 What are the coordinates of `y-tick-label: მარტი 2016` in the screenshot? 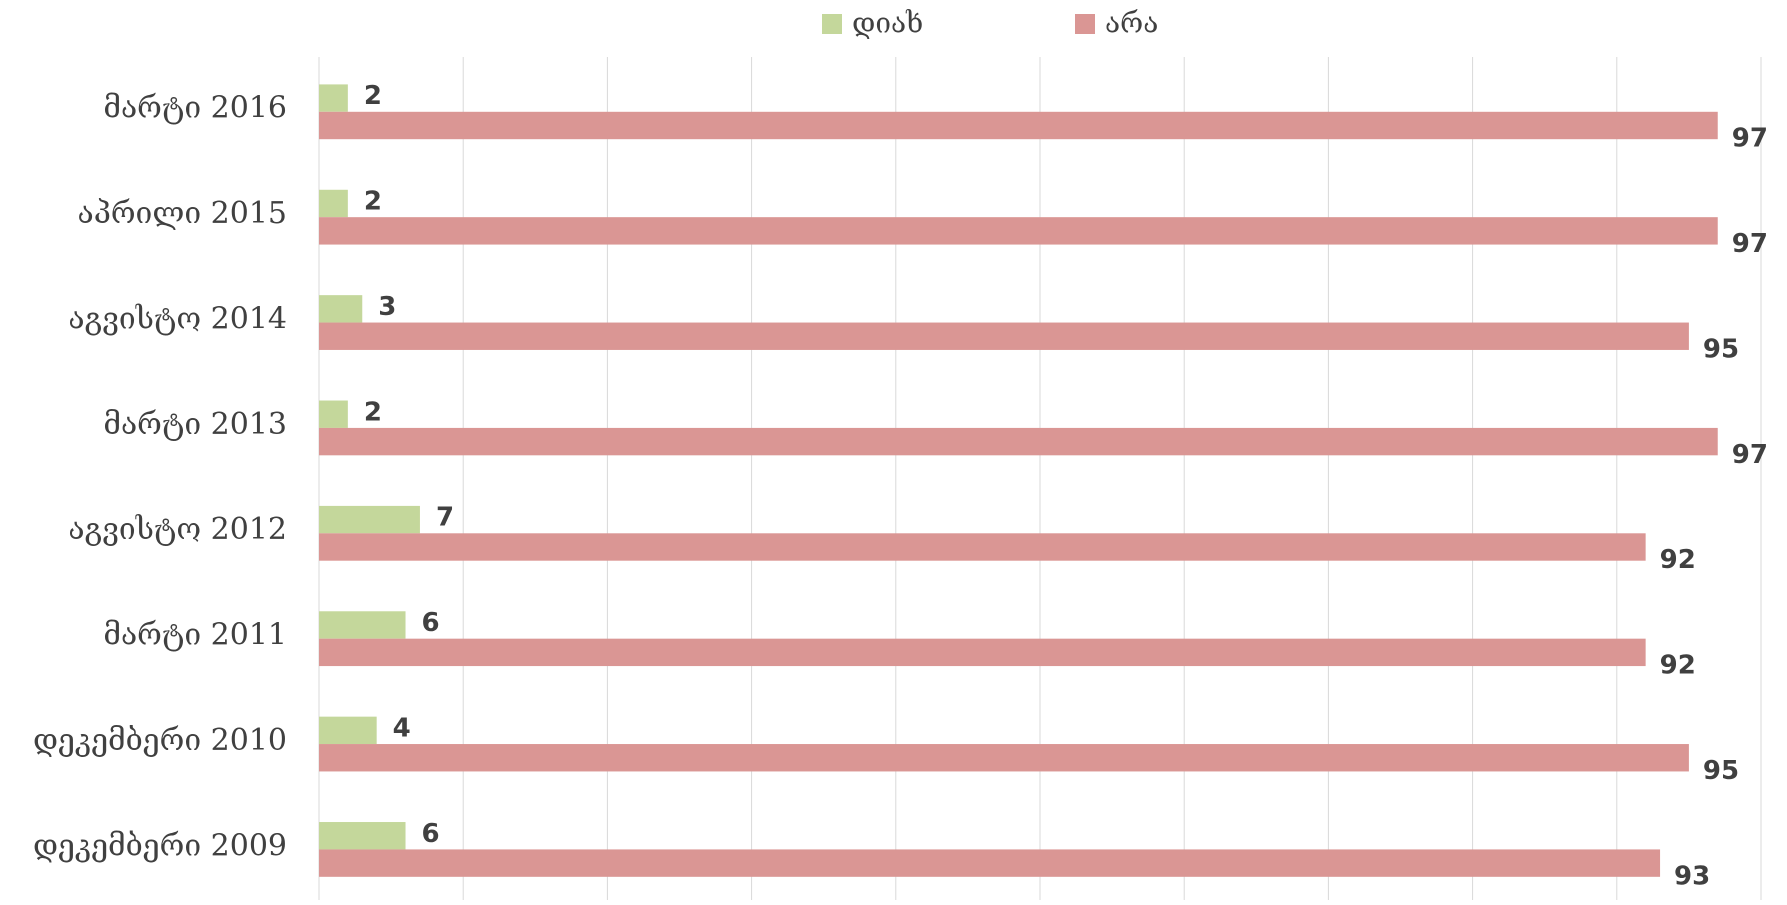 It's located at (195, 108).